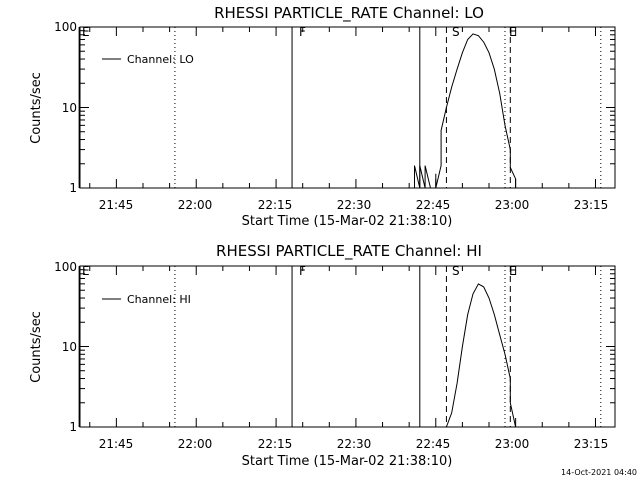 This screenshot has height=480, width=640. Describe the element at coordinates (354, 205) in the screenshot. I see `chart-lo-x-tick-label: 22:30` at that location.